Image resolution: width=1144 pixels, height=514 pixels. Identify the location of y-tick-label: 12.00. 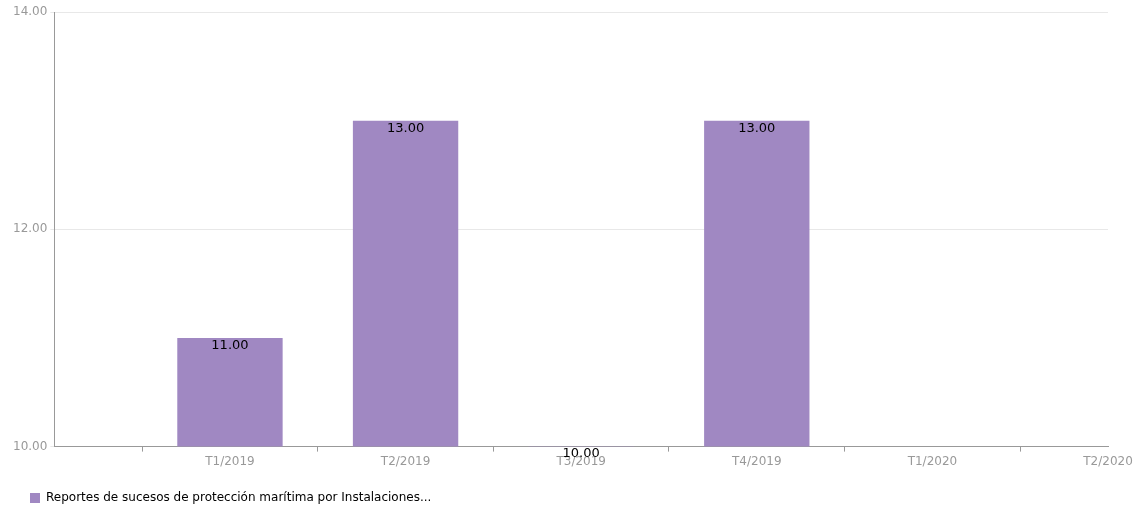
(30, 228).